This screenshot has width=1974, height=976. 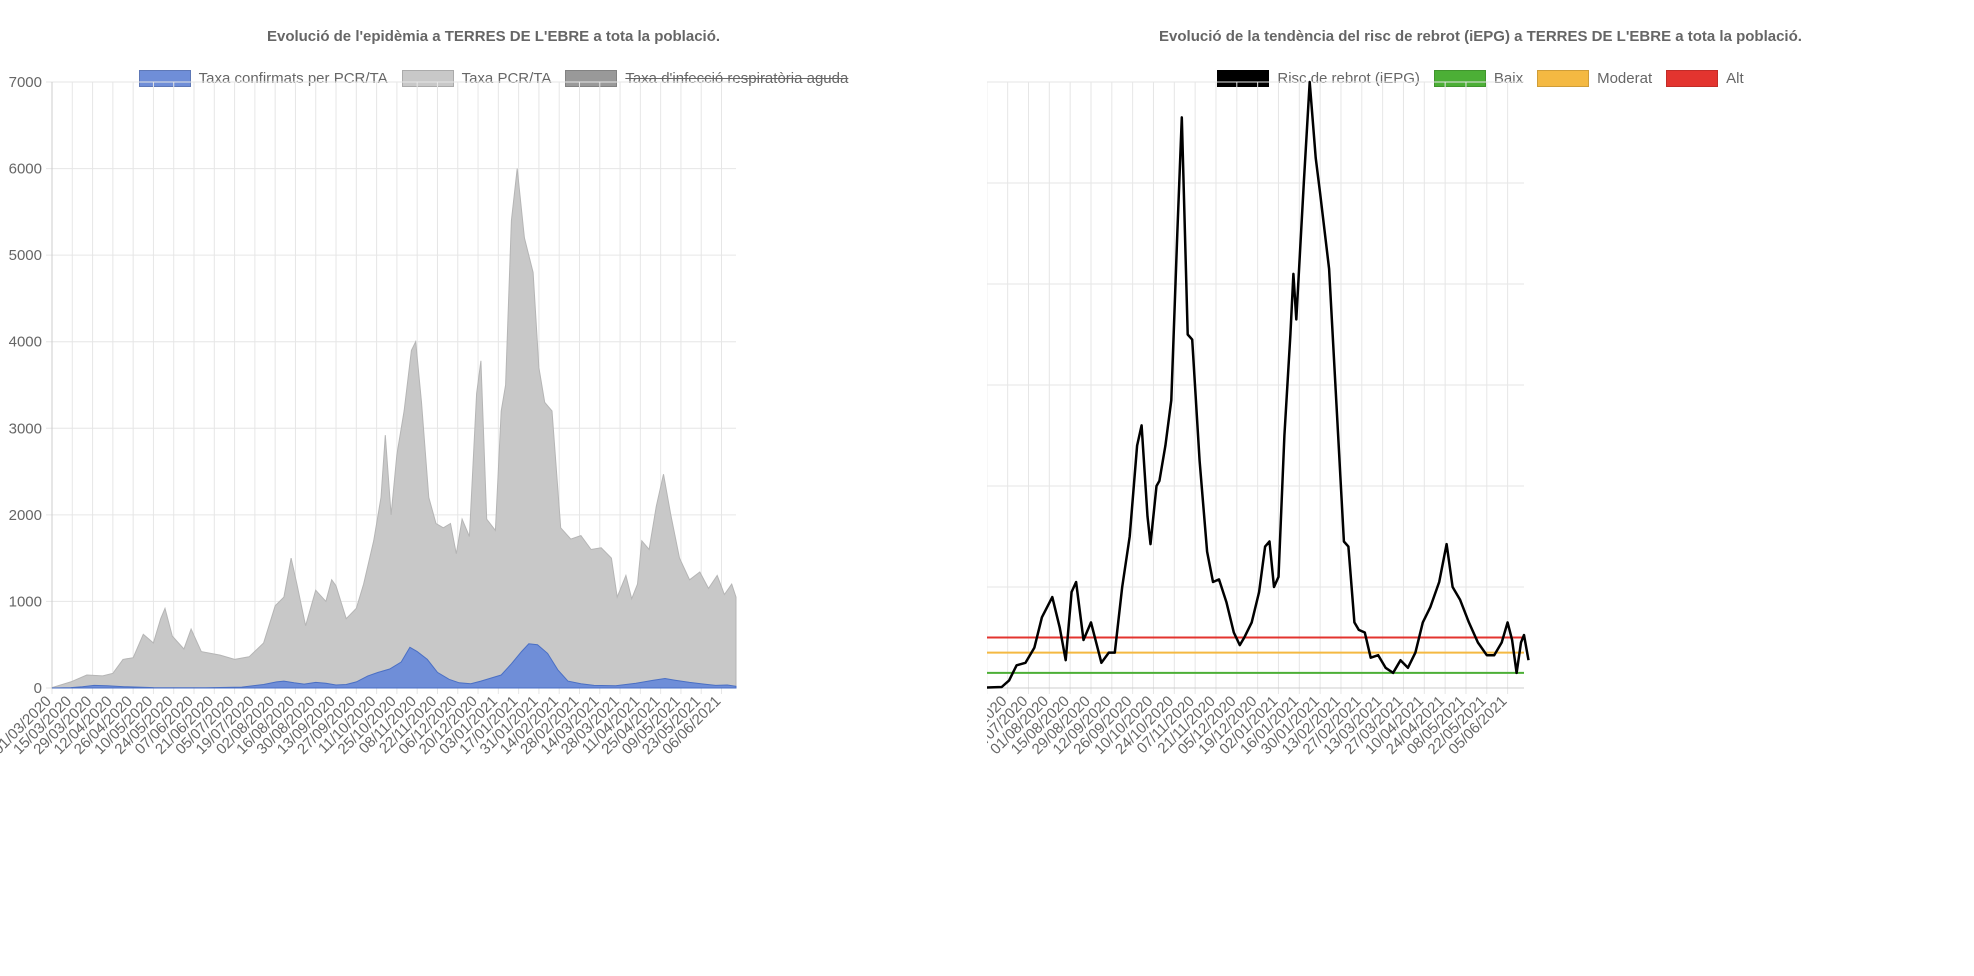 What do you see at coordinates (506, 78) in the screenshot?
I see `legend-label-pcr-total: Taxa PCR/TA` at bounding box center [506, 78].